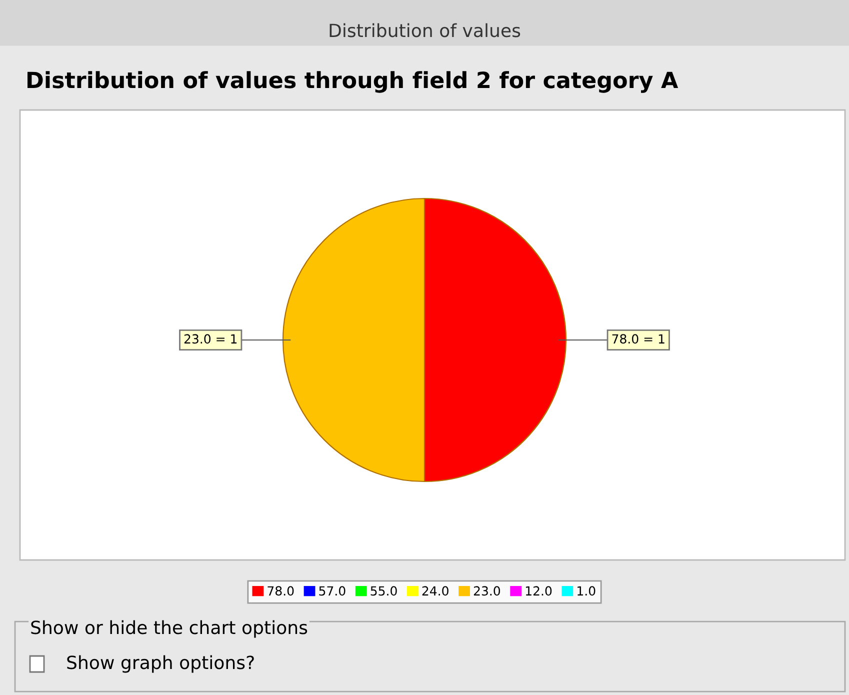 The height and width of the screenshot is (695, 849). Describe the element at coordinates (160, 664) in the screenshot. I see `text: Show graph options?` at that location.